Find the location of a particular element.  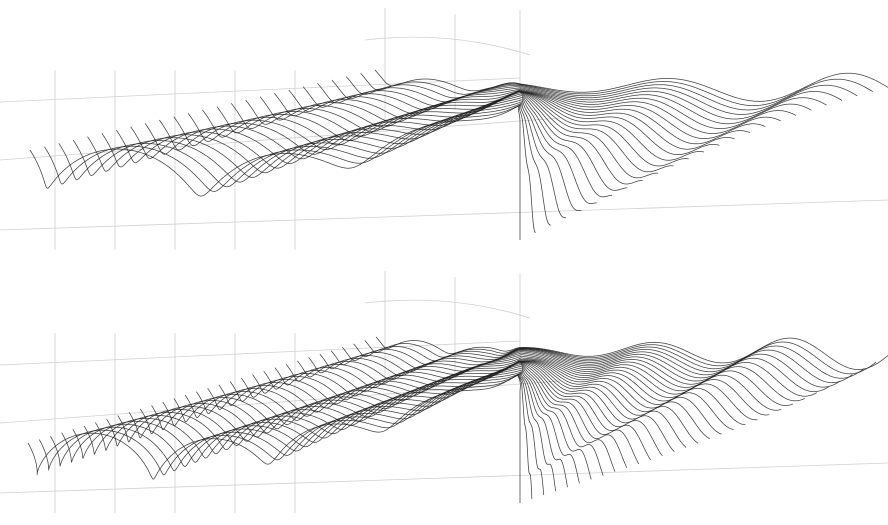

panel-bottom-grid-line is located at coordinates (444, 478).